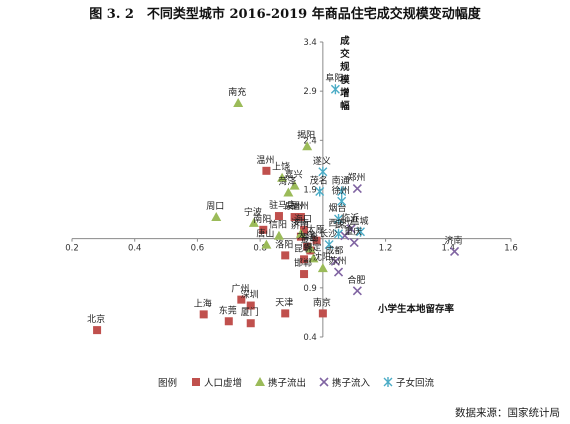  What do you see at coordinates (310, 289) in the screenshot?
I see `y-tick-label: 0.9` at bounding box center [310, 289].